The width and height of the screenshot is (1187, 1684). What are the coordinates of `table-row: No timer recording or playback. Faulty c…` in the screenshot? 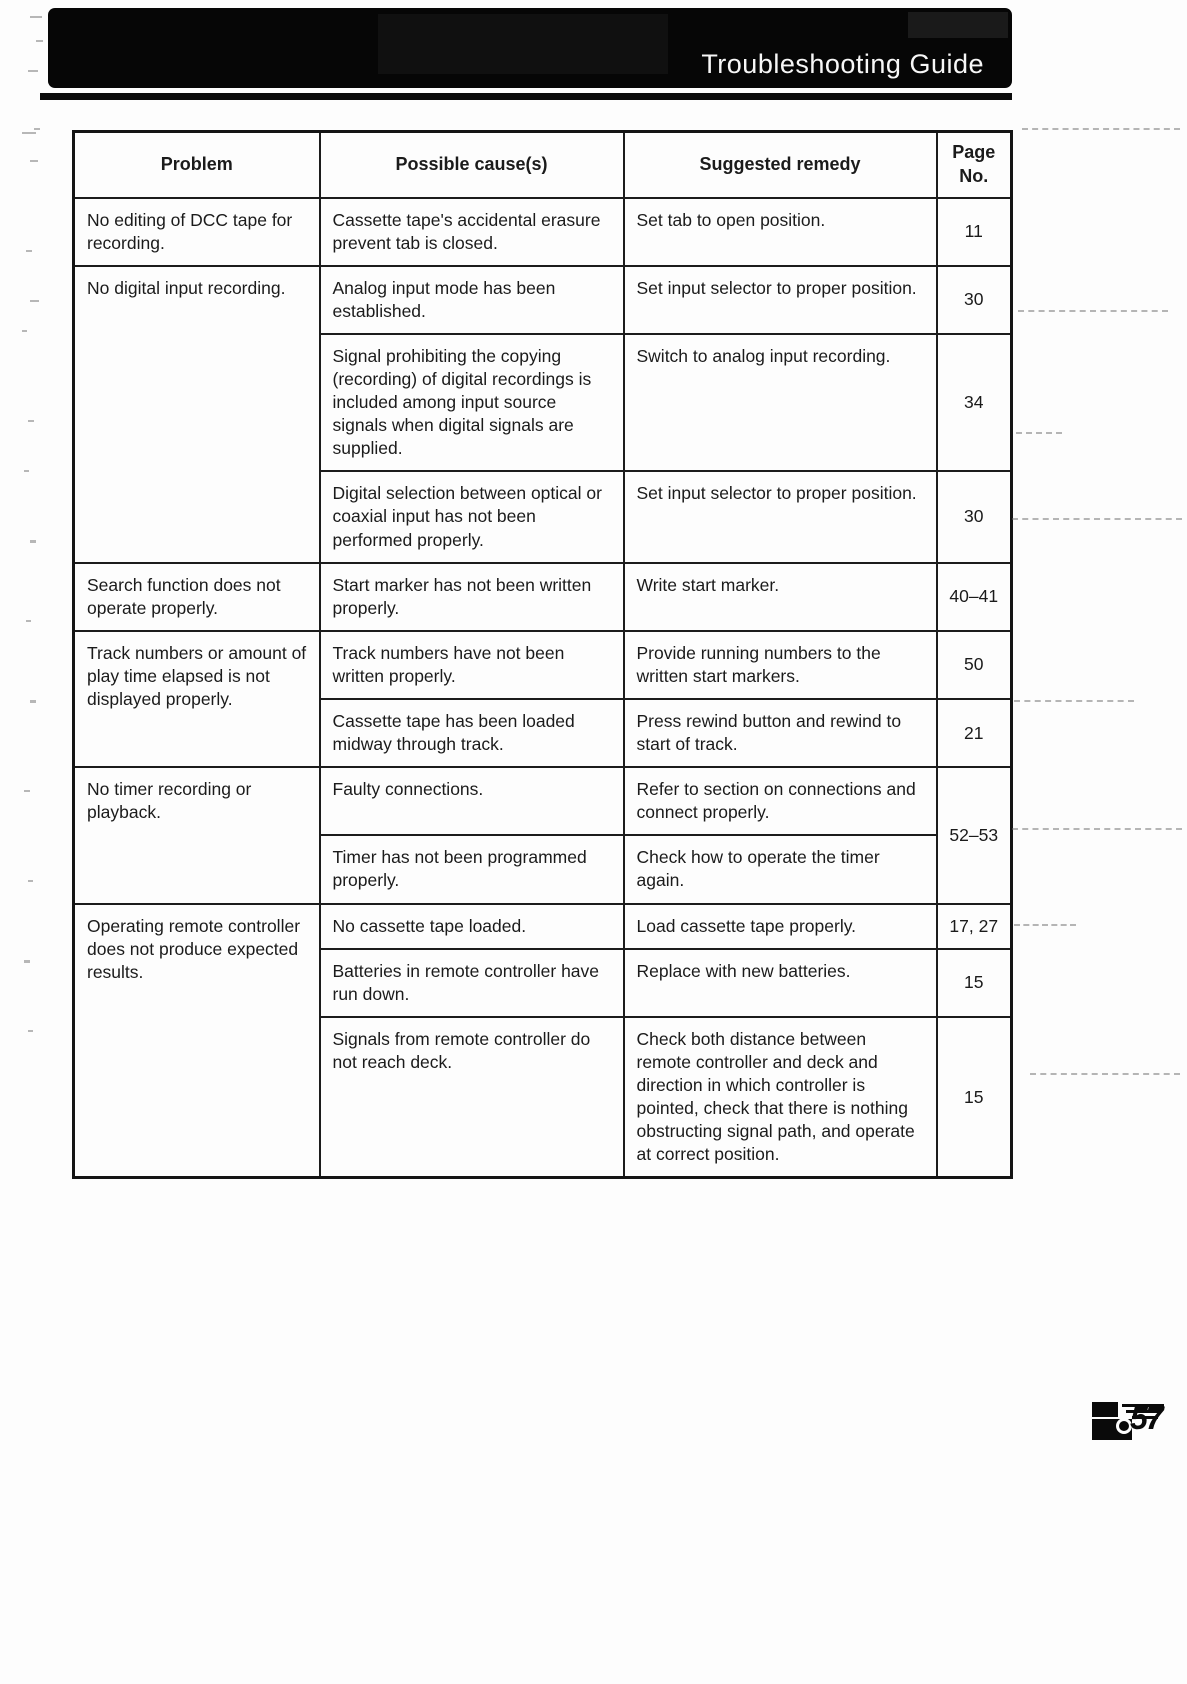 It's located at (542, 835).